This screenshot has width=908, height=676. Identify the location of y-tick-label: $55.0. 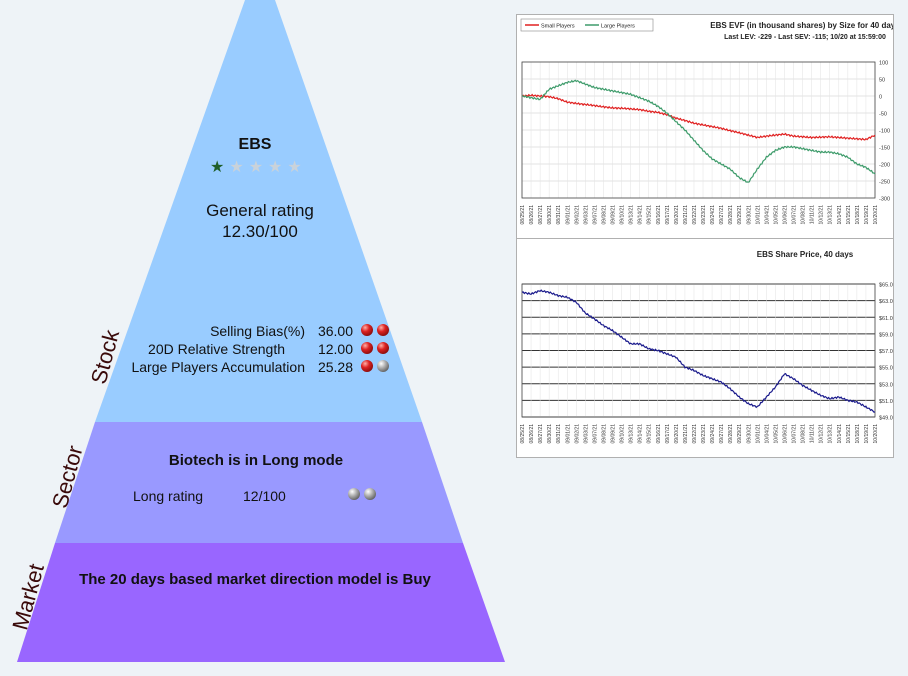
(886, 369).